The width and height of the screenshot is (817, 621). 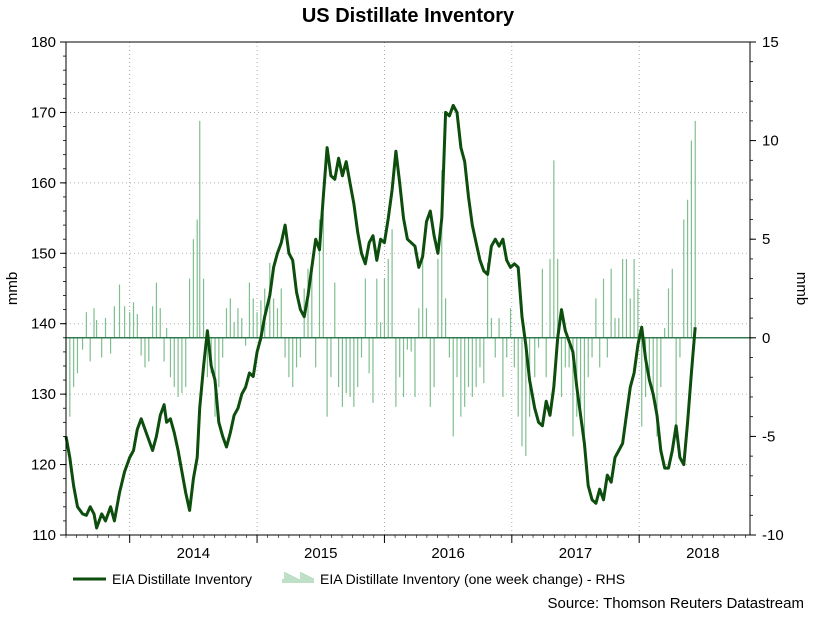 What do you see at coordinates (44, 535) in the screenshot?
I see `left-tick-label: 110` at bounding box center [44, 535].